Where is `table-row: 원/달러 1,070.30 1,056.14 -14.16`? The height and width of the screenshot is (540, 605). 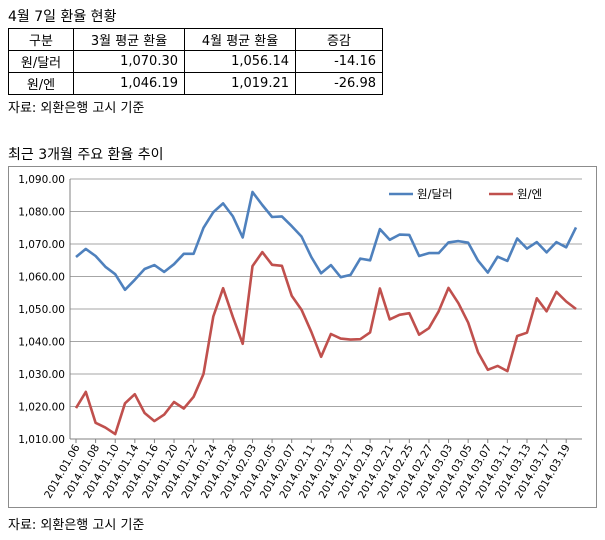
table-row: 원/달러 1,070.30 1,056.14 -14.16 is located at coordinates (195, 61).